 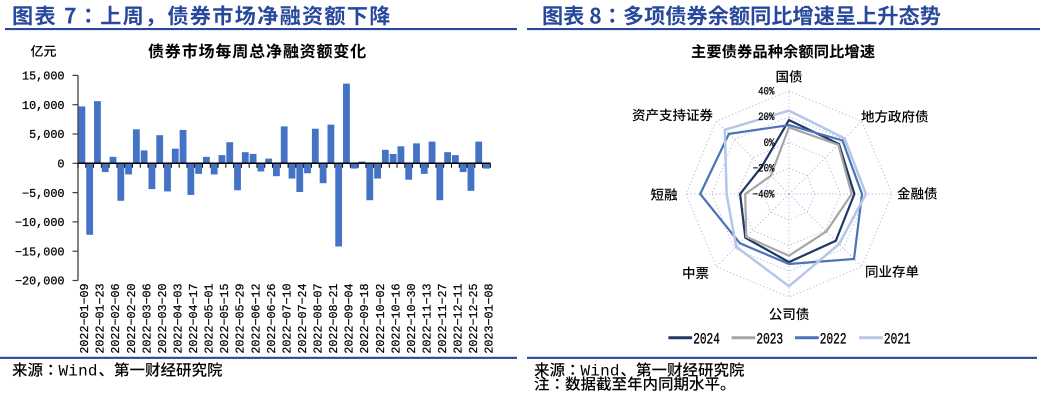 I want to click on svg-text: 2022−11−27, so click(x=443, y=318).